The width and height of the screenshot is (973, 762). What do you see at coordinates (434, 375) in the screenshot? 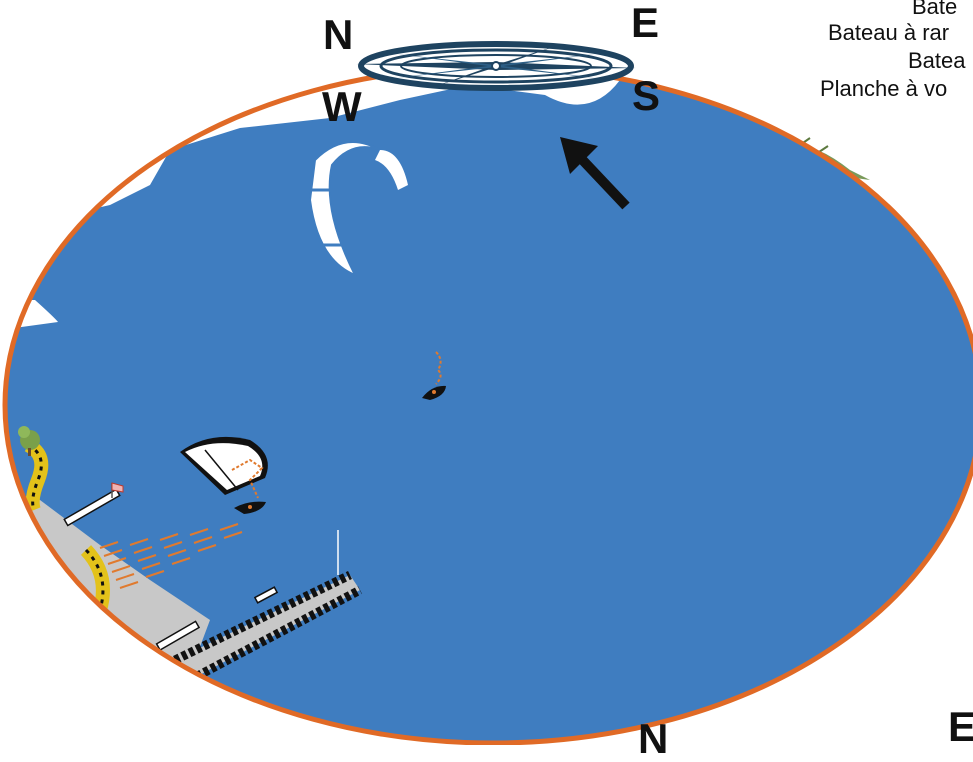
I see `kitesurfer-icon` at bounding box center [434, 375].